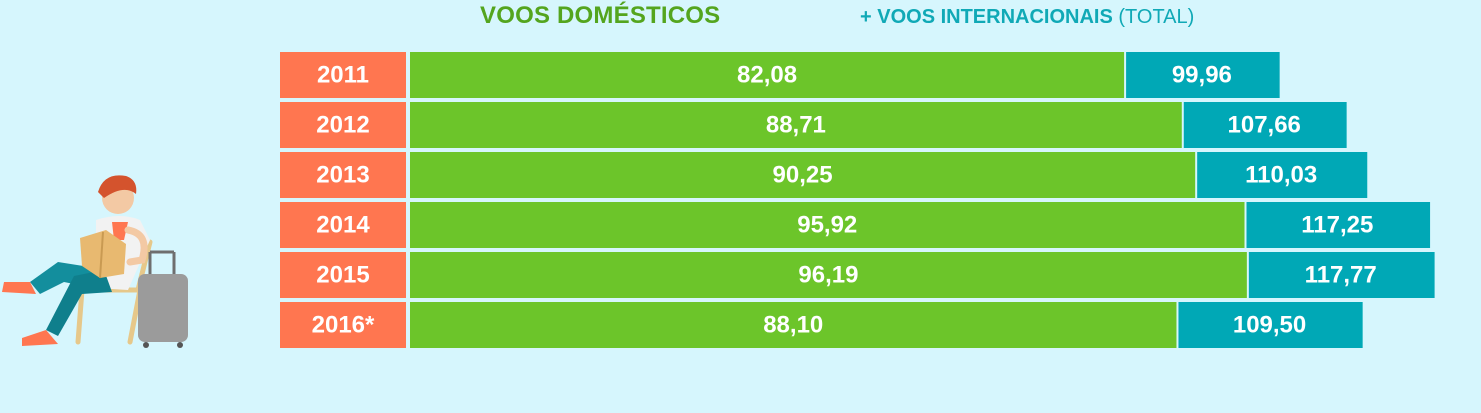 This screenshot has width=1481, height=413. I want to click on total-value-label: 109,50, so click(1269, 325).